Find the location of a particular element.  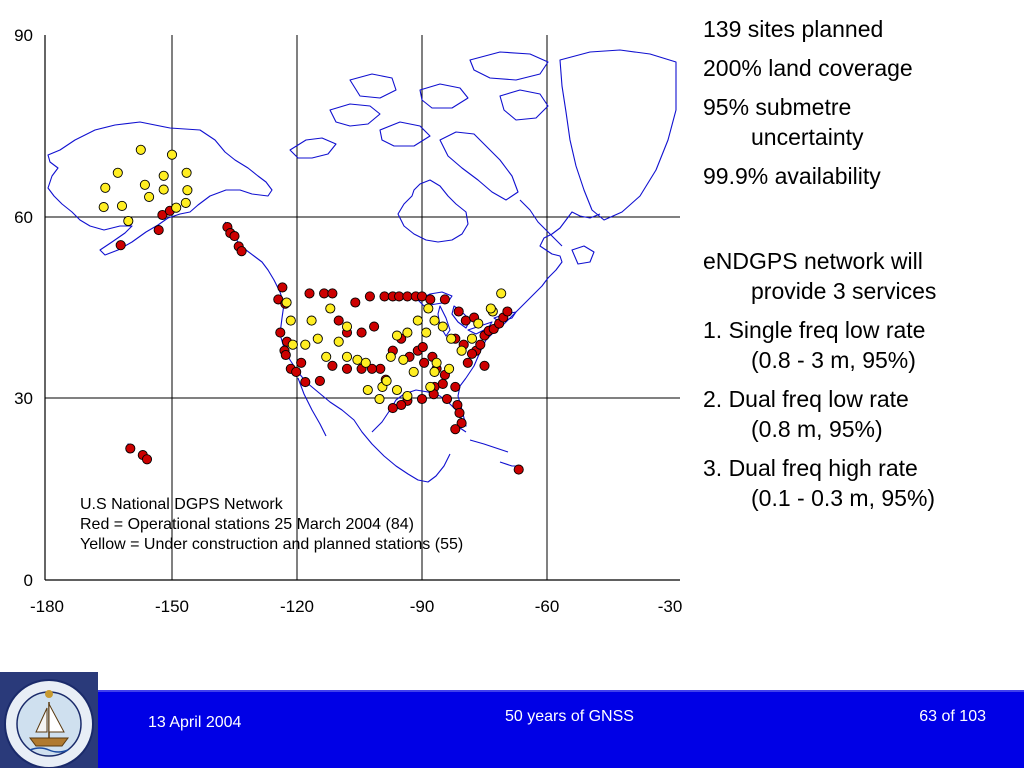

bullet-coverage: 200% land coverage is located at coordinates (859, 68).